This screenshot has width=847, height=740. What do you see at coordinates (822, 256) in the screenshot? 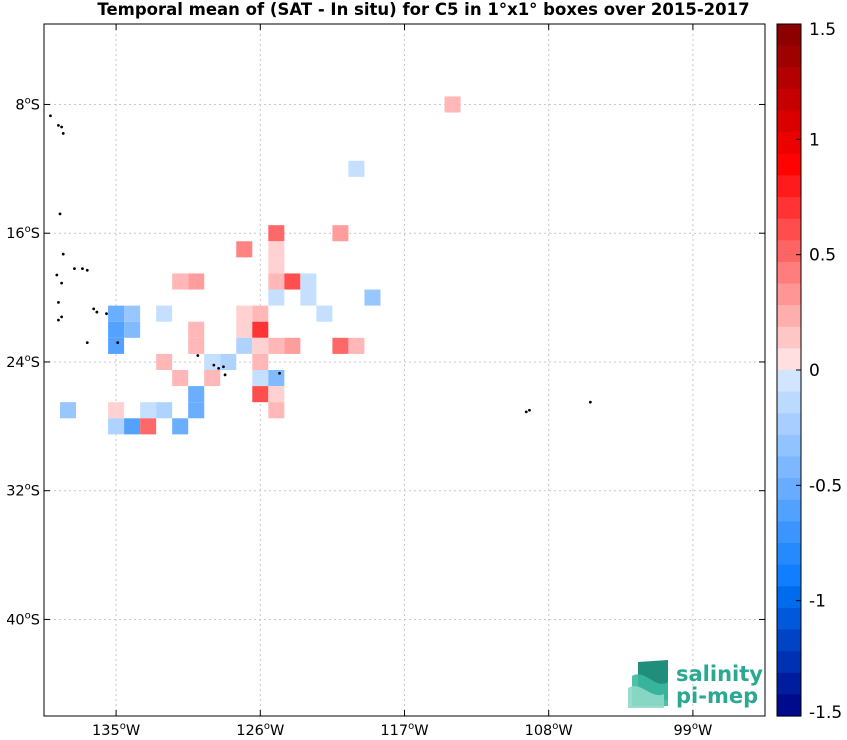
I see `colorbar-tick-label: 0.5` at bounding box center [822, 256].